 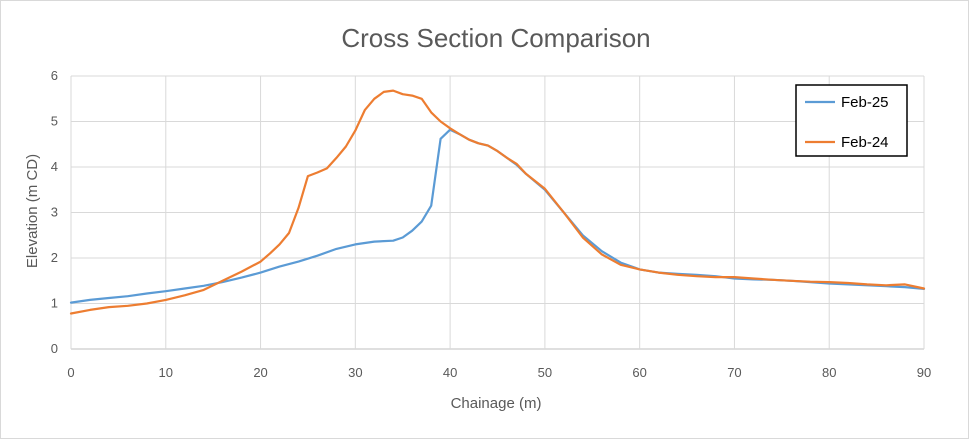 I want to click on x-tick-label: 90, so click(x=924, y=372).